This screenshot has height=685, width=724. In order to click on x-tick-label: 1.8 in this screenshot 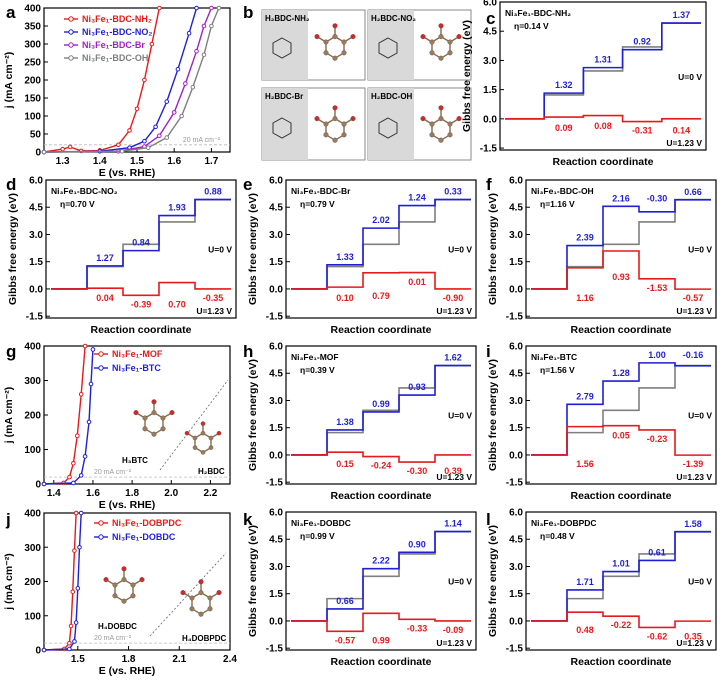, I will do `click(132, 493)`.